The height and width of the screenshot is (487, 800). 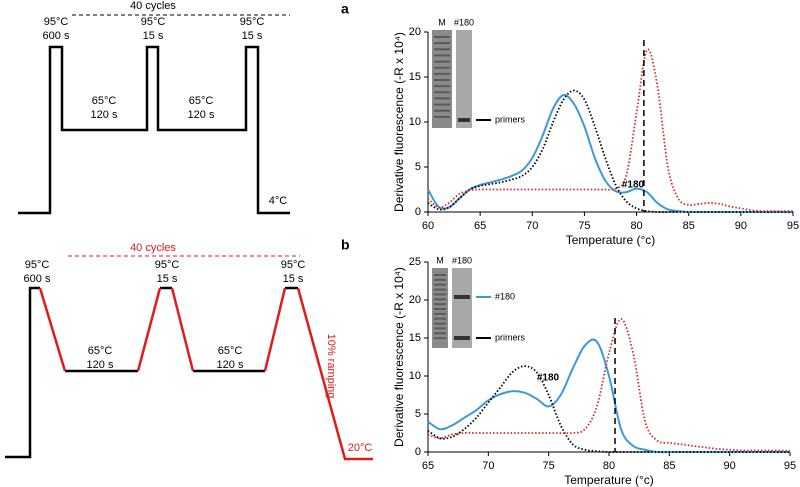 What do you see at coordinates (505, 296) in the screenshot?
I see `band-label: #180` at bounding box center [505, 296].